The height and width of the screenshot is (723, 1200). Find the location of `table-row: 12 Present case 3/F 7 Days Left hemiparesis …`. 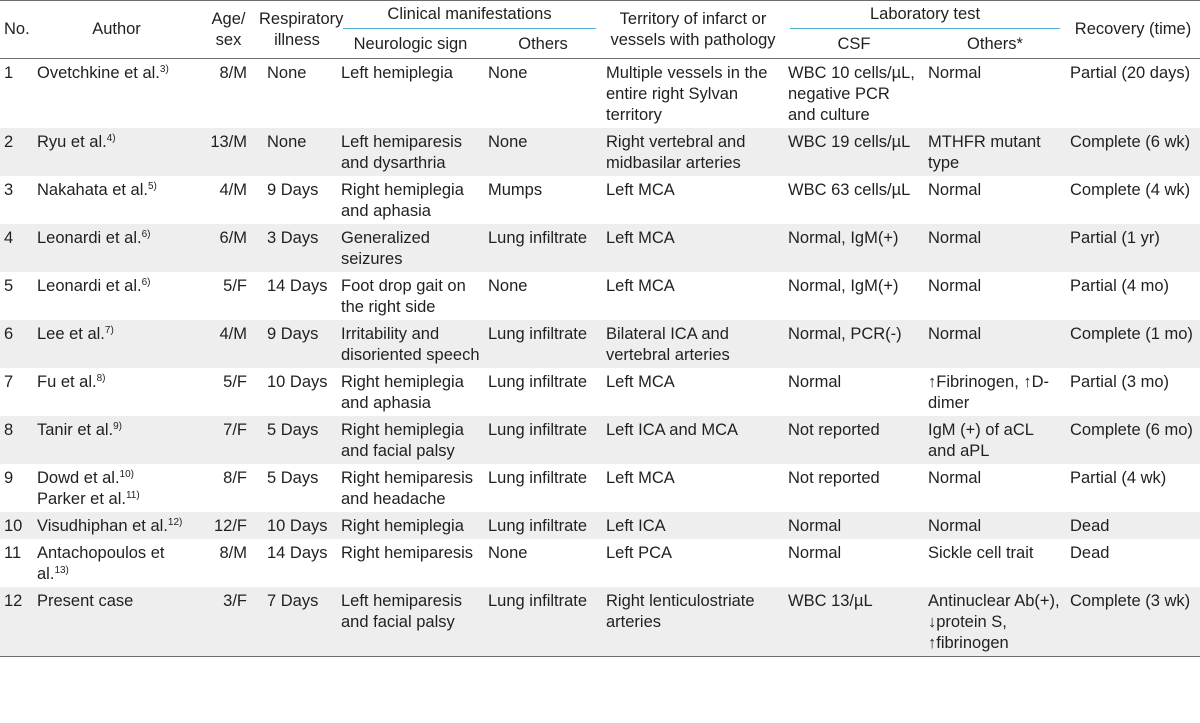

table-row: 12 Present case 3/F 7 Days Left hemiparesis … is located at coordinates (600, 622).